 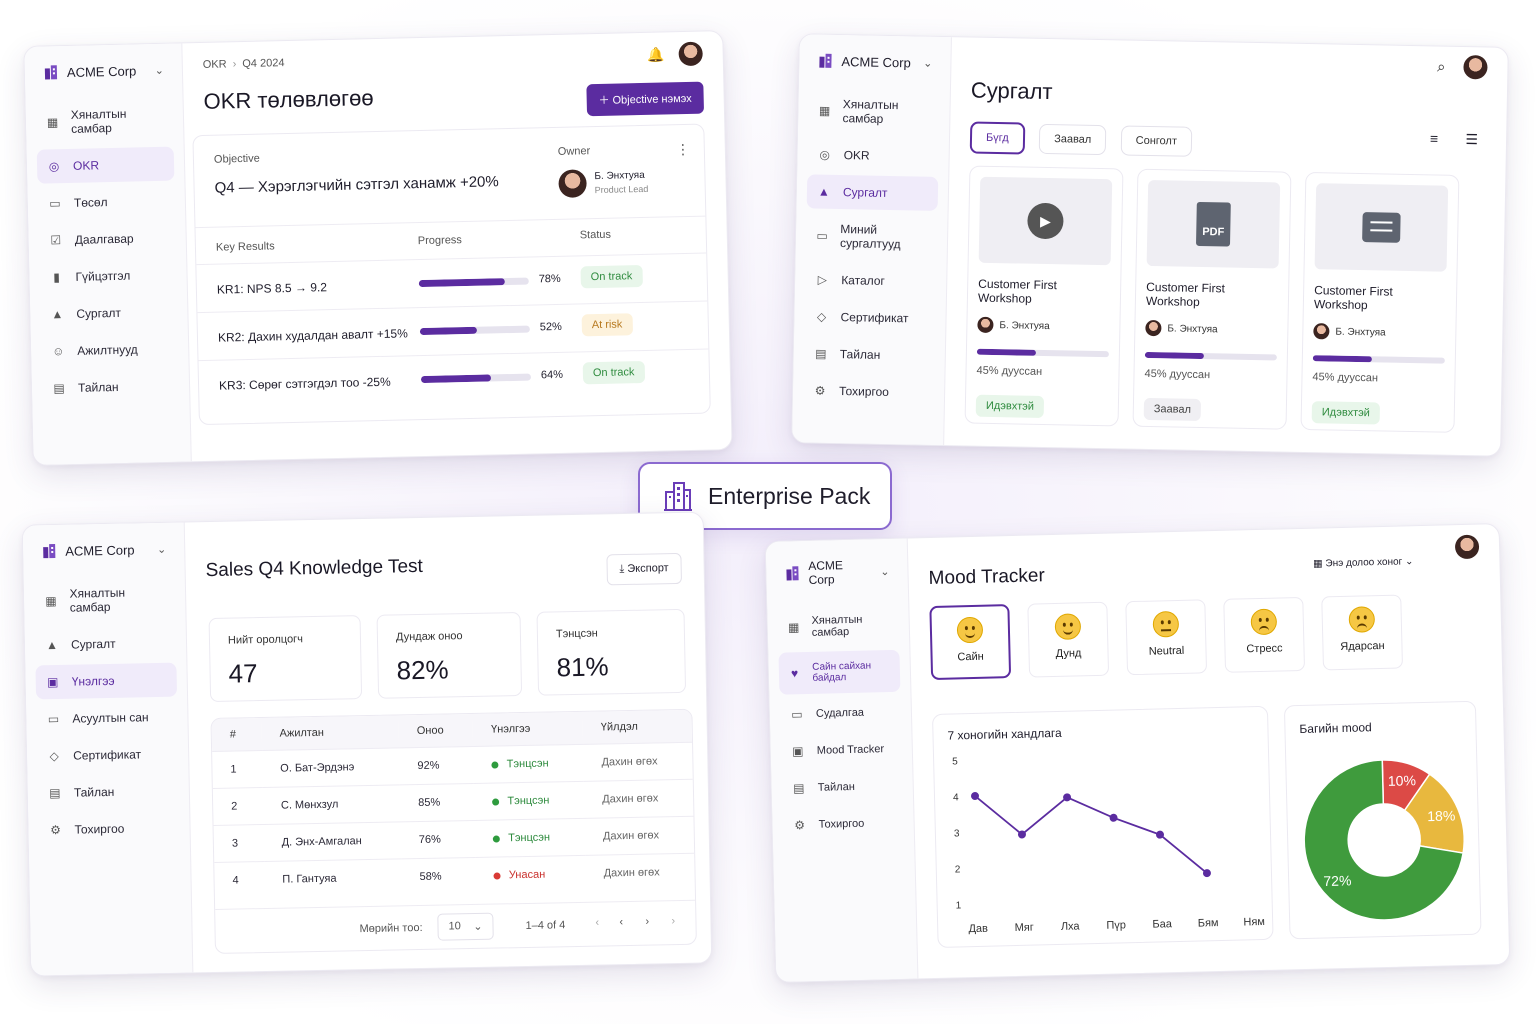 What do you see at coordinates (621, 922) in the screenshot?
I see `prev-page-icon: ‹` at bounding box center [621, 922].